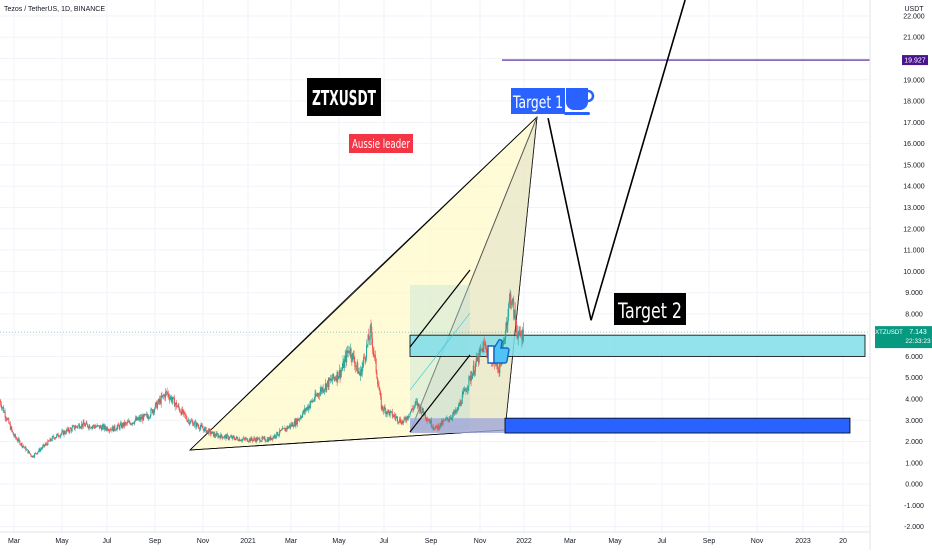  I want to click on subtitle-box, so click(381, 143).